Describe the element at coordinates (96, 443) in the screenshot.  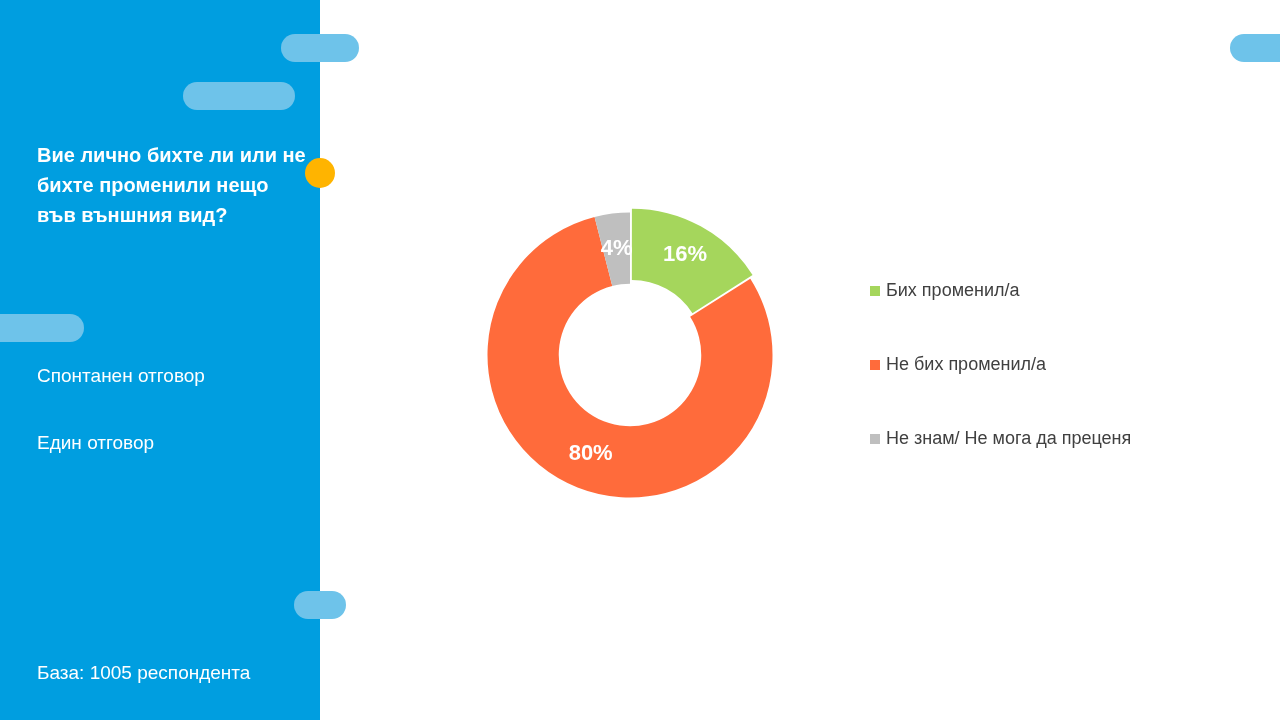
I see `text: Един отговор` at that location.